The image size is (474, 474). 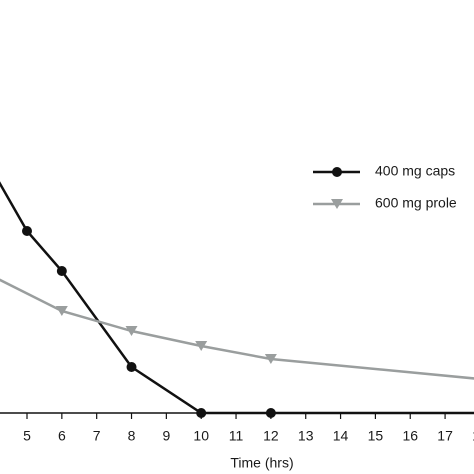 I want to click on x-tick-label: 11, so click(x=236, y=436).